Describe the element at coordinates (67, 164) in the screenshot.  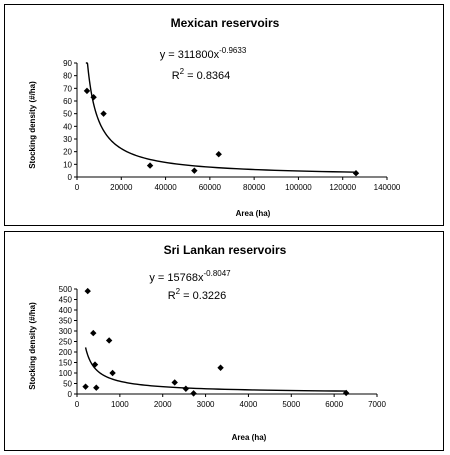
I see `y-tick-label: 10` at that location.